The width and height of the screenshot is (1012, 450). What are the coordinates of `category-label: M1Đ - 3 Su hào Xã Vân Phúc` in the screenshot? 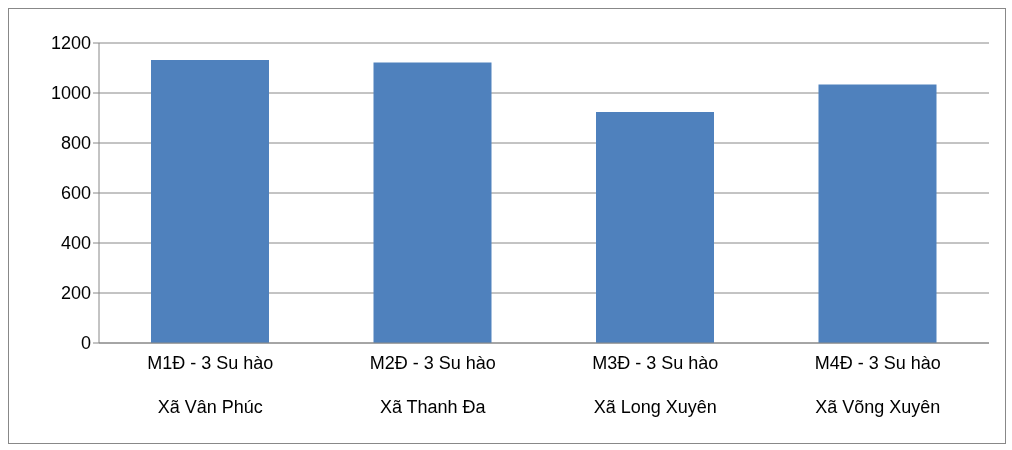 It's located at (210, 385).